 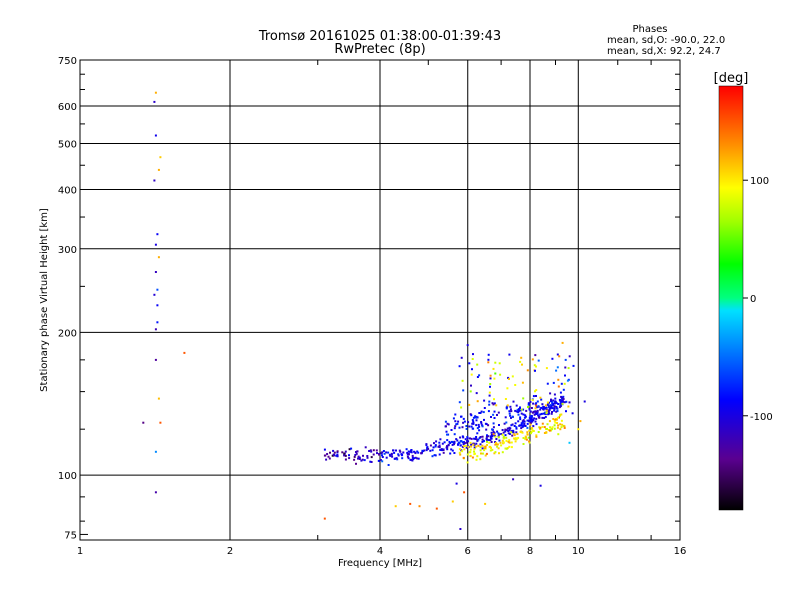 What do you see at coordinates (67, 250) in the screenshot?
I see `y-tick-label: 300` at bounding box center [67, 250].